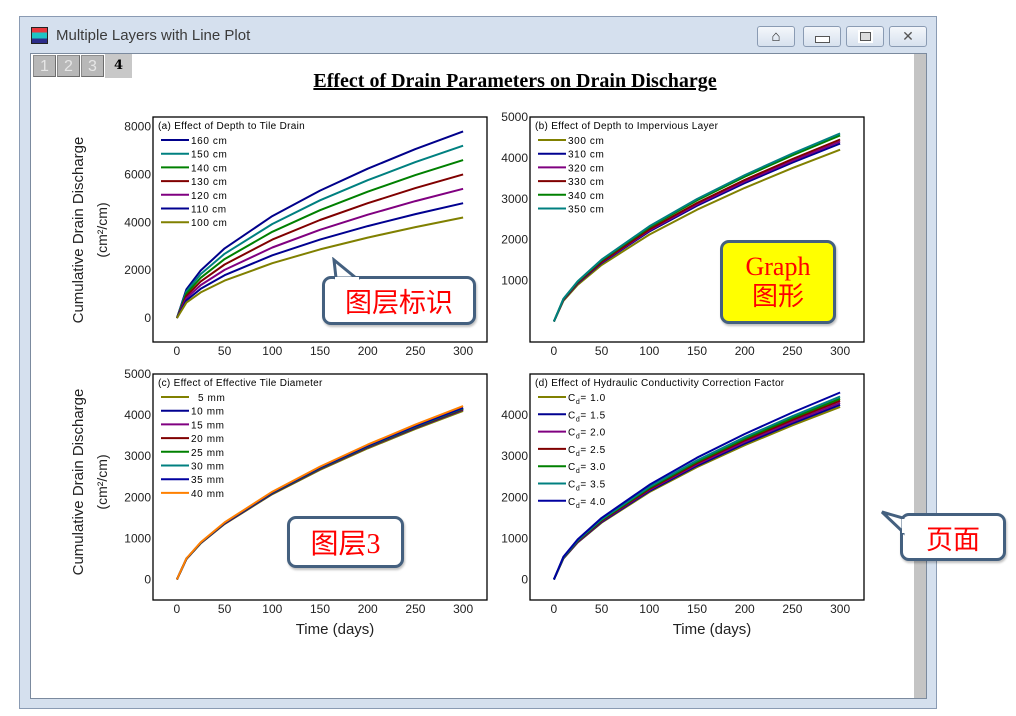 The width and height of the screenshot is (1016, 716). Describe the element at coordinates (586, 182) in the screenshot. I see `legend-label: 330 cm` at that location.